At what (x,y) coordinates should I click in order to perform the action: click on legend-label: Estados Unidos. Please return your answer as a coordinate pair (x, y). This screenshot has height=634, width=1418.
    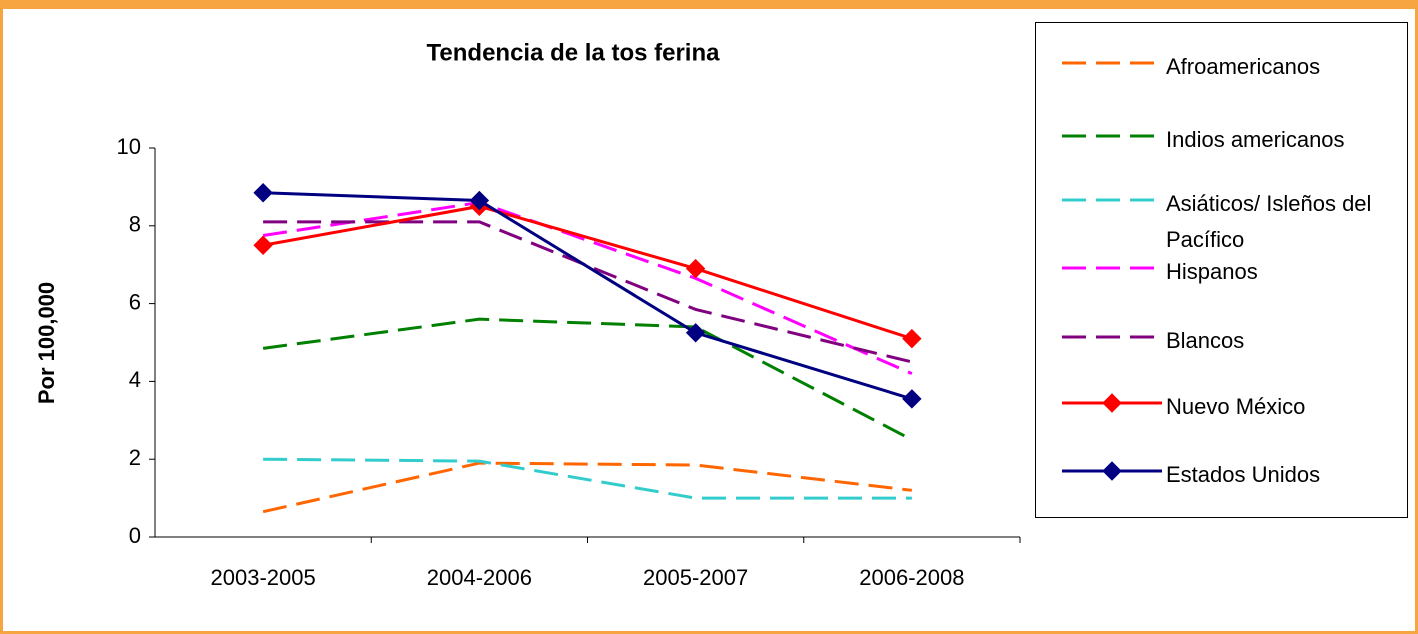
    Looking at the image, I should click on (1243, 474).